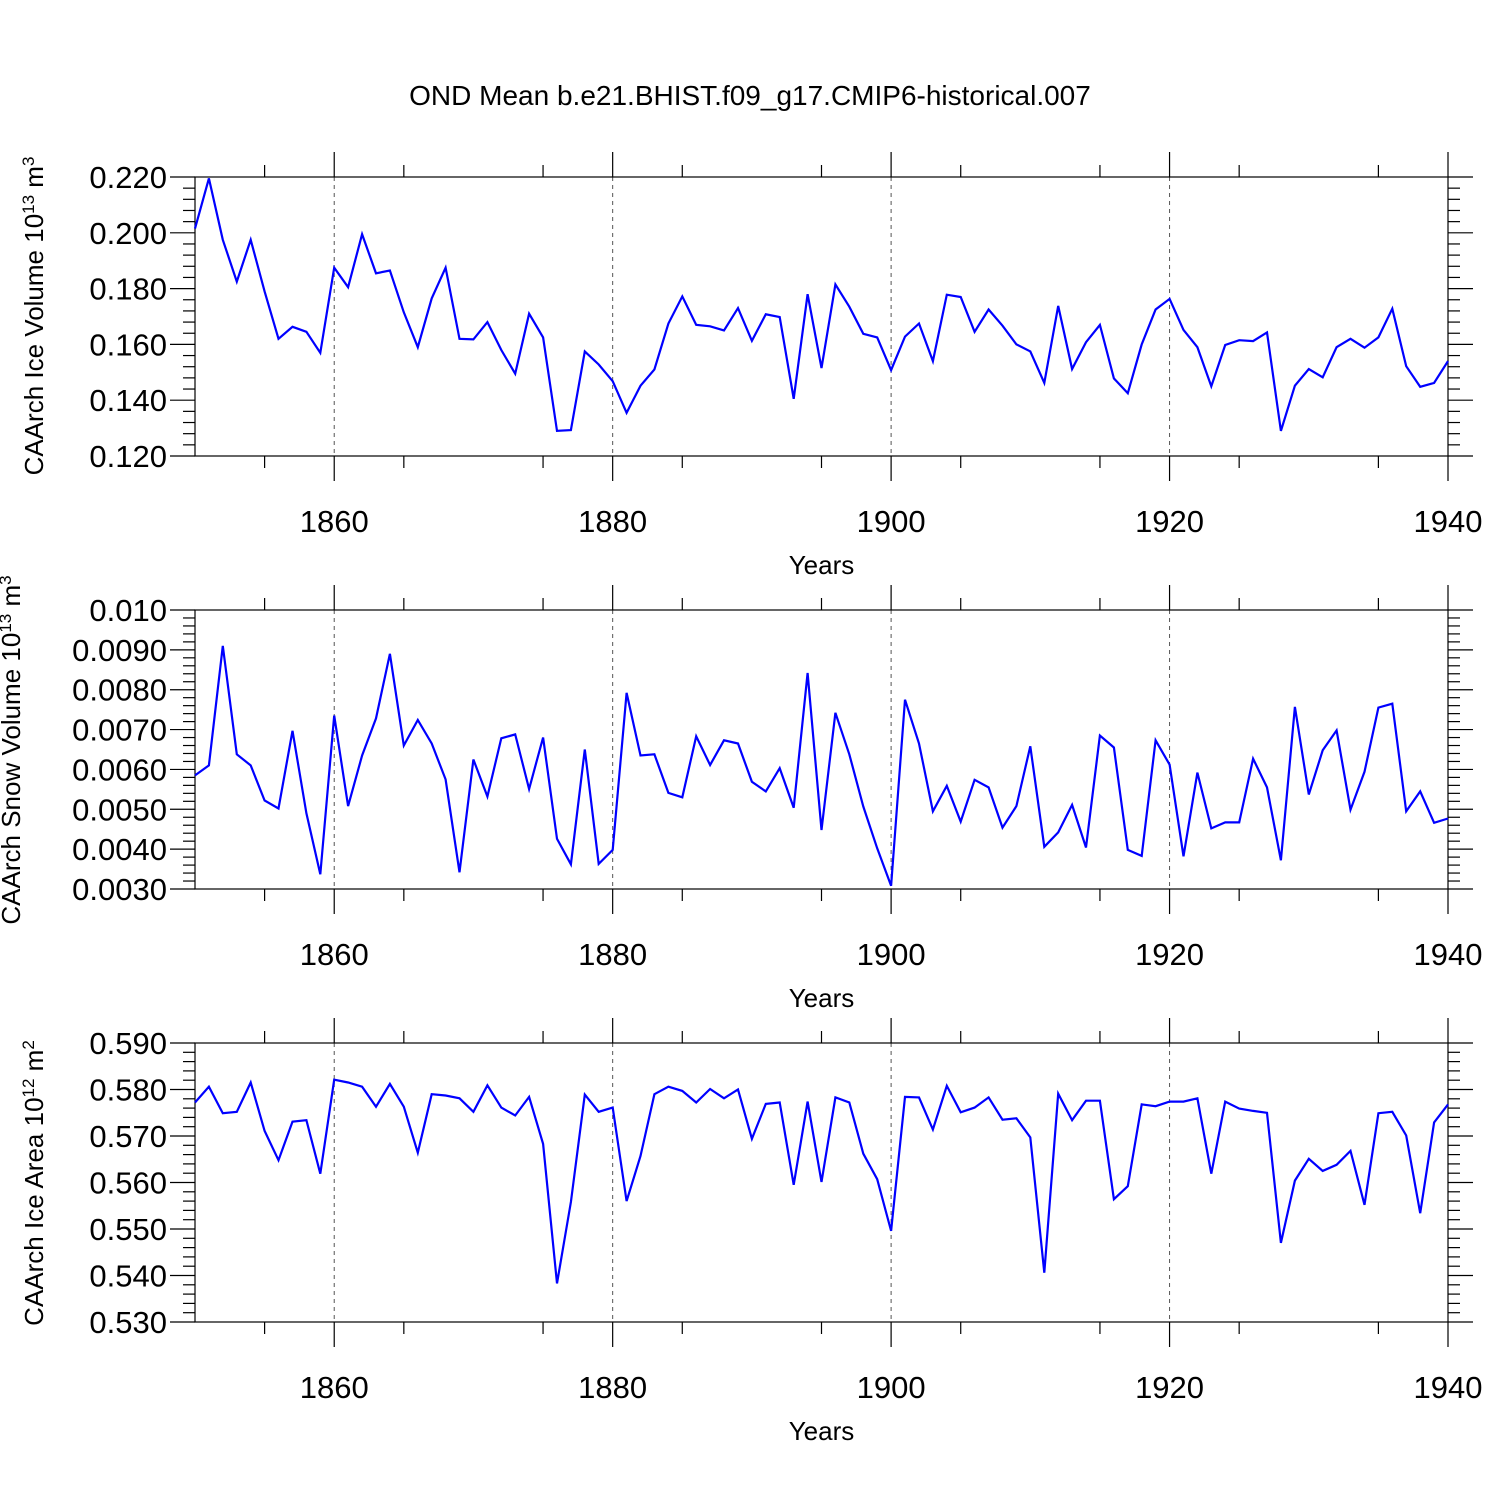 The height and width of the screenshot is (1500, 1500). I want to click on series-line-ice-area, so click(821, 1181).